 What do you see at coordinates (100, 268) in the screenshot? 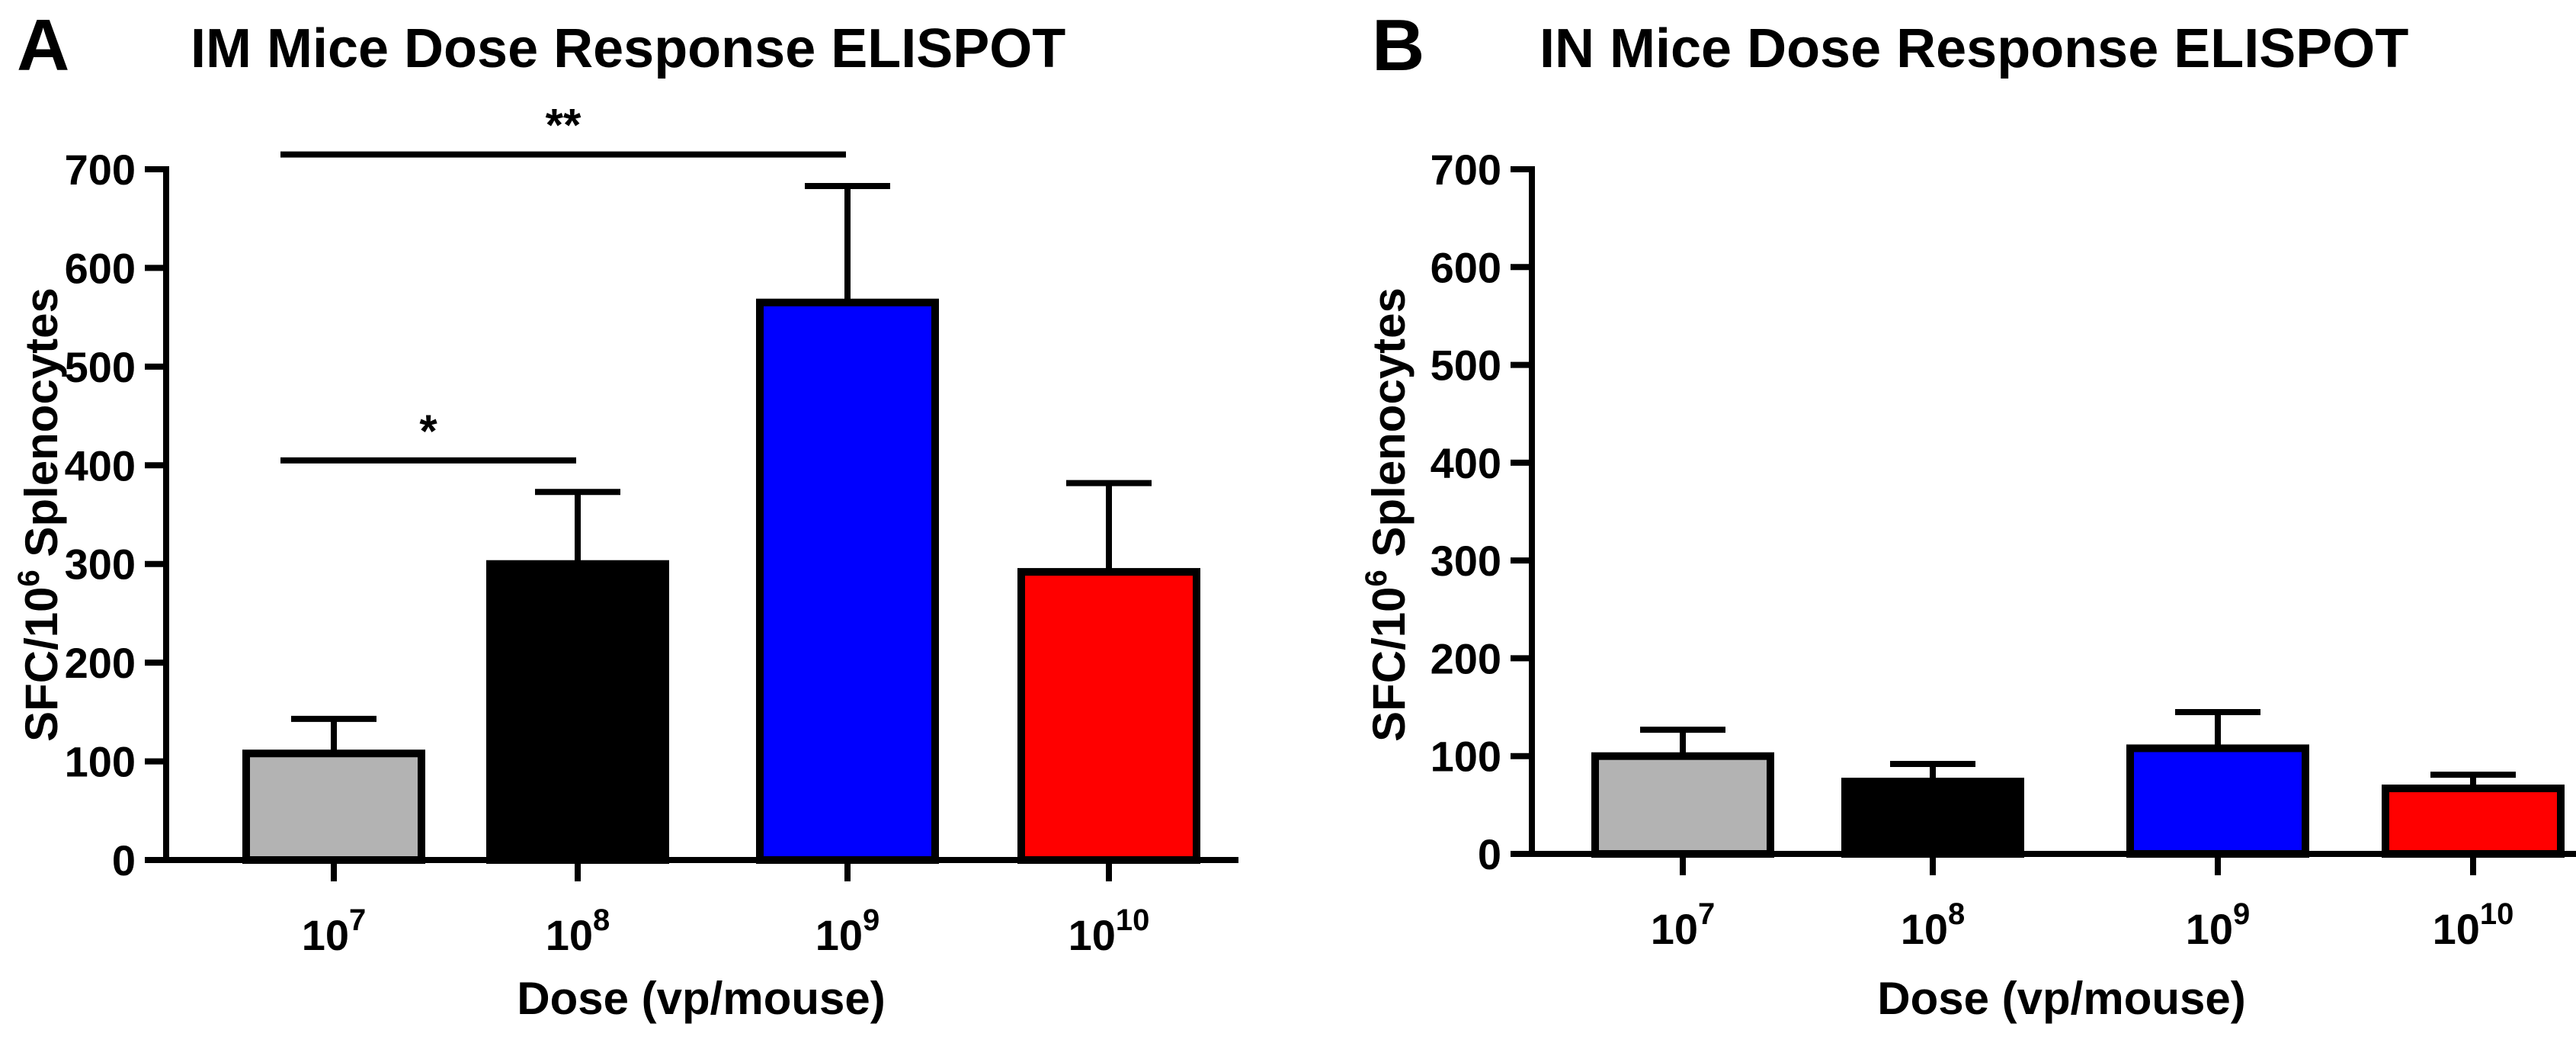
I see `panel-a-y-tick-label: 600` at bounding box center [100, 268].